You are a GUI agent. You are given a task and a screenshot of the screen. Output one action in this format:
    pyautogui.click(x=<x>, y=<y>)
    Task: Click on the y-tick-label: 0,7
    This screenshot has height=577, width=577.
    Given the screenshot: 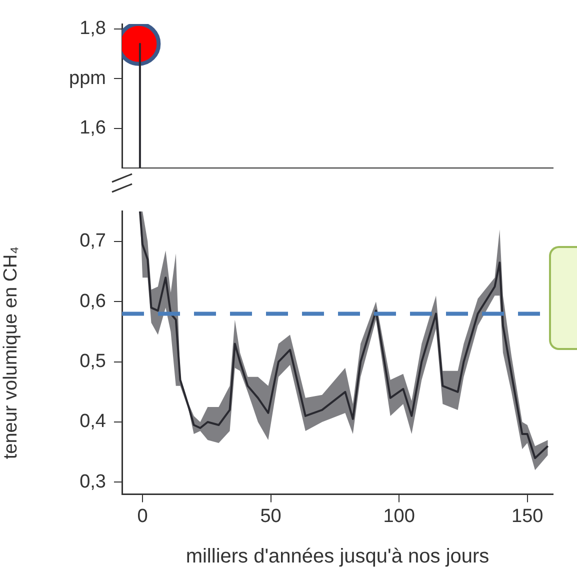 What is the action you would take?
    pyautogui.click(x=93, y=241)
    